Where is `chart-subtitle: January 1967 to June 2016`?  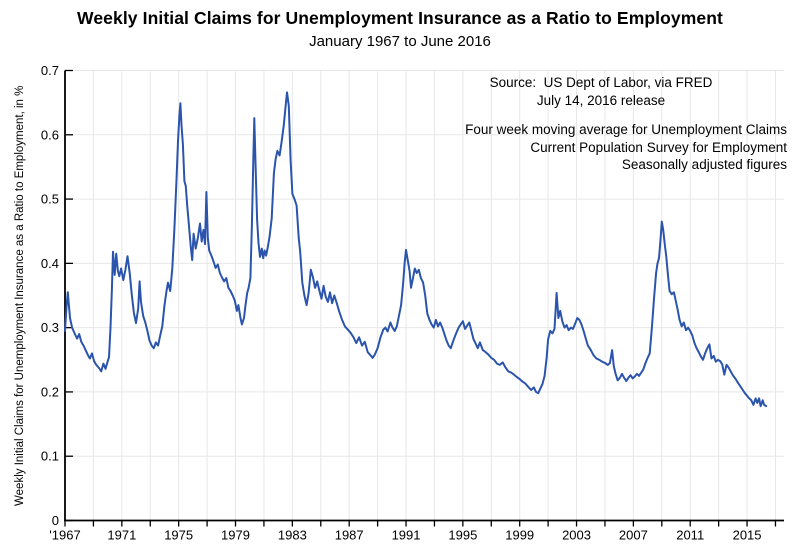
chart-subtitle: January 1967 to June 2016 is located at coordinates (400, 41).